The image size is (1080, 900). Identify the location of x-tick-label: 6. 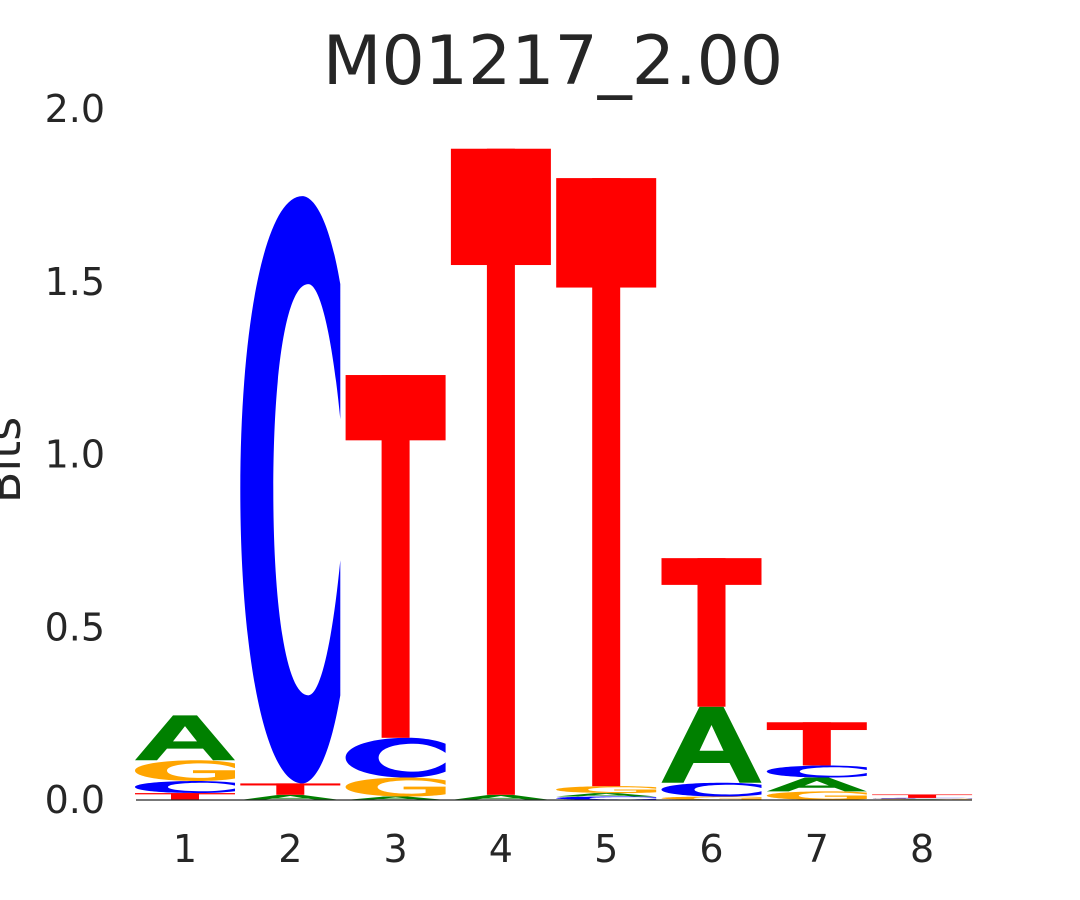
(711, 849).